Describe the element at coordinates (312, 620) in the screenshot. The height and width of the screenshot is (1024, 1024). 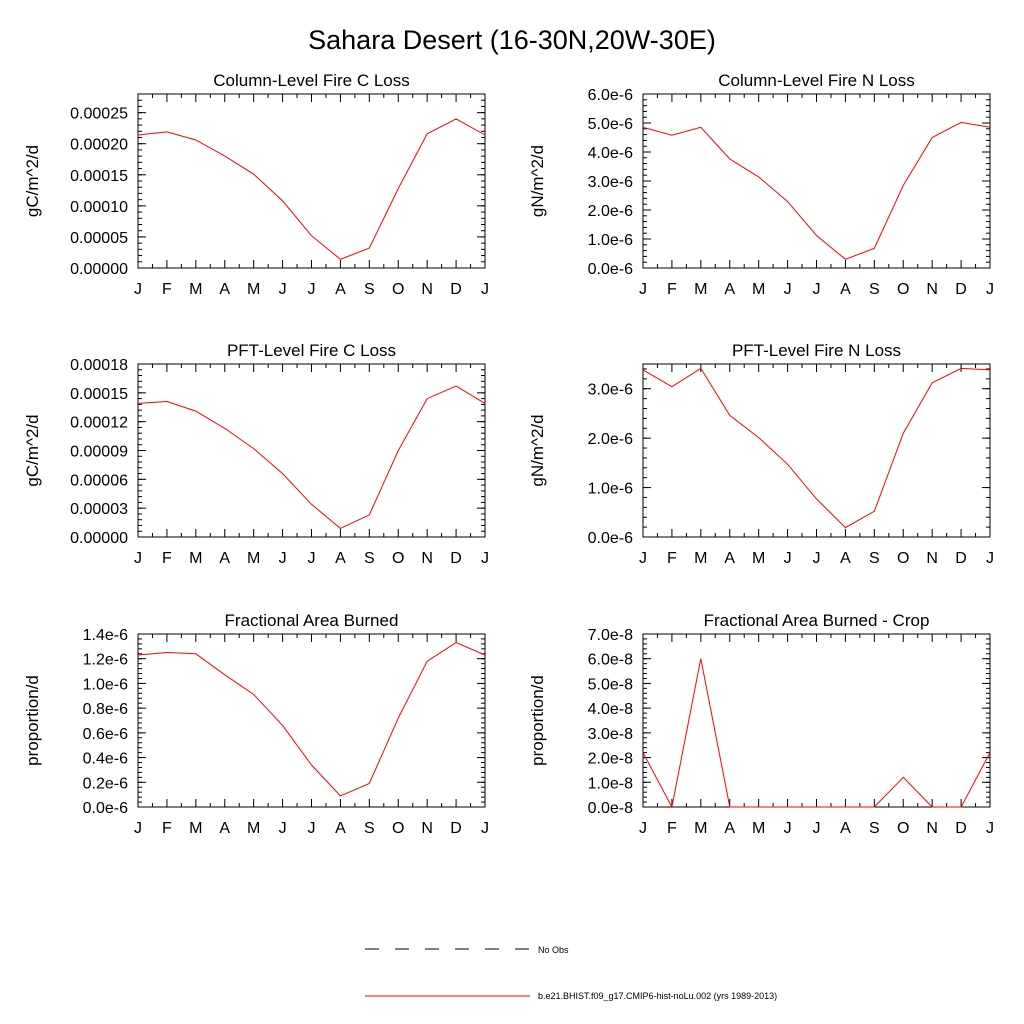
I see `panel-title: Fractional Area Burned` at that location.